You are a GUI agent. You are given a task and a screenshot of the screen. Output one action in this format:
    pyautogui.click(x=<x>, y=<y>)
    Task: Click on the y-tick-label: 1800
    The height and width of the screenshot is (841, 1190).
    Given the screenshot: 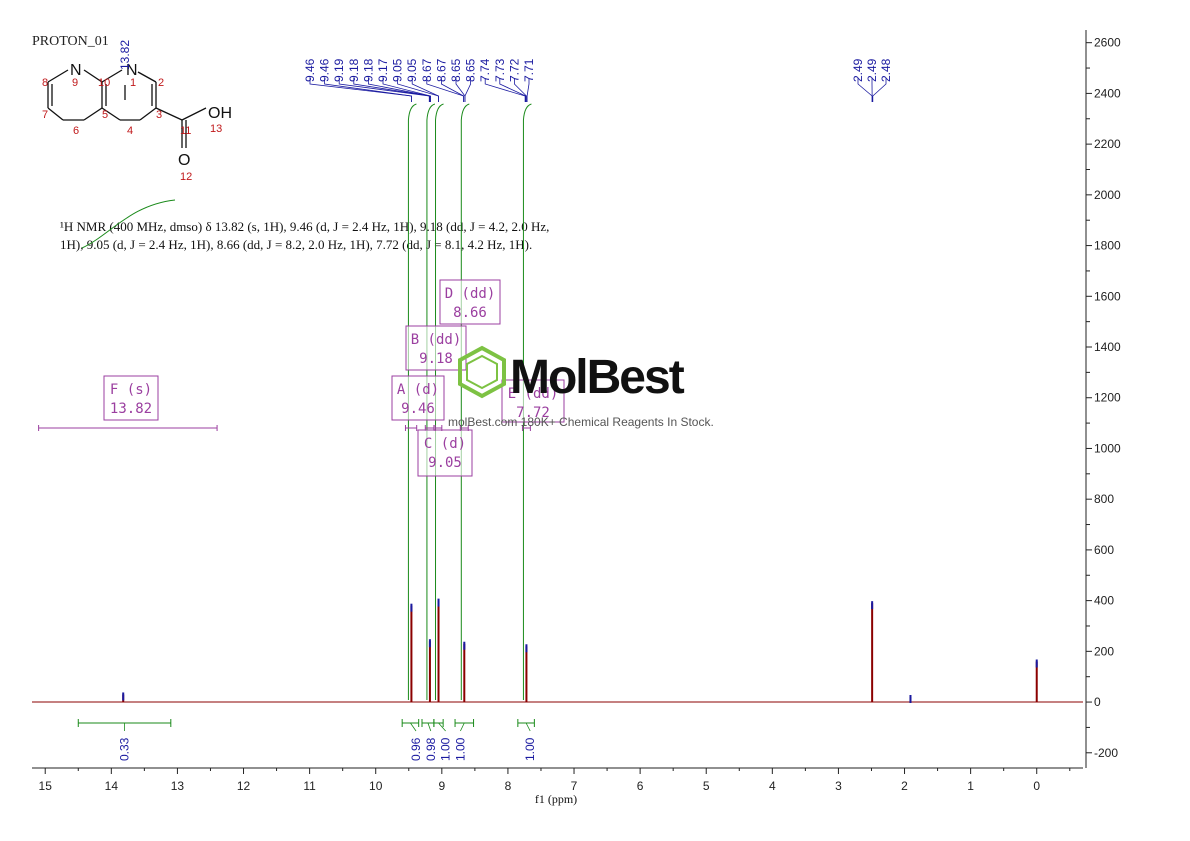 What is the action you would take?
    pyautogui.click(x=1107, y=246)
    